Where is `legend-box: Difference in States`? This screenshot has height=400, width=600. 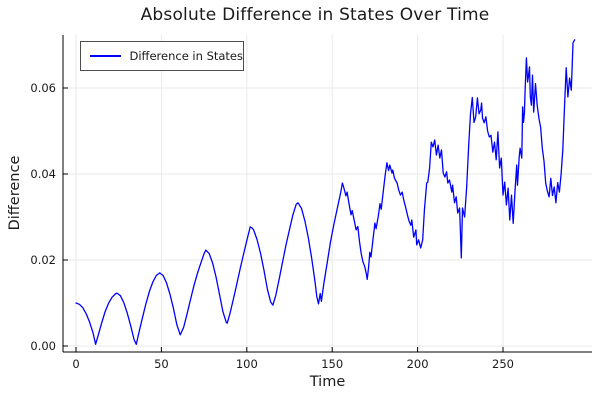
legend-box: Difference in States is located at coordinates (162, 56).